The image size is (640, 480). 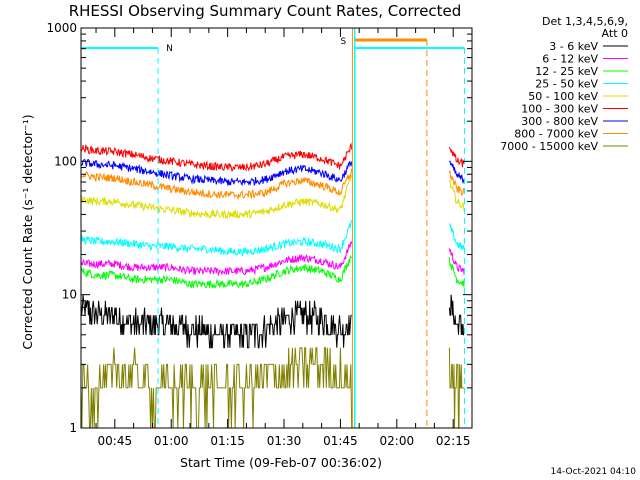 I want to click on y-tick-label: 100, so click(x=65, y=161).